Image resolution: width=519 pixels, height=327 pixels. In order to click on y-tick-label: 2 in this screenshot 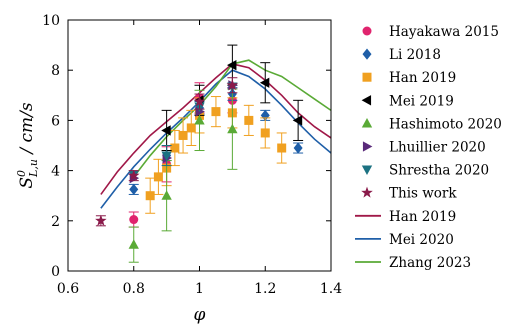, I will do `click(55, 222)`.